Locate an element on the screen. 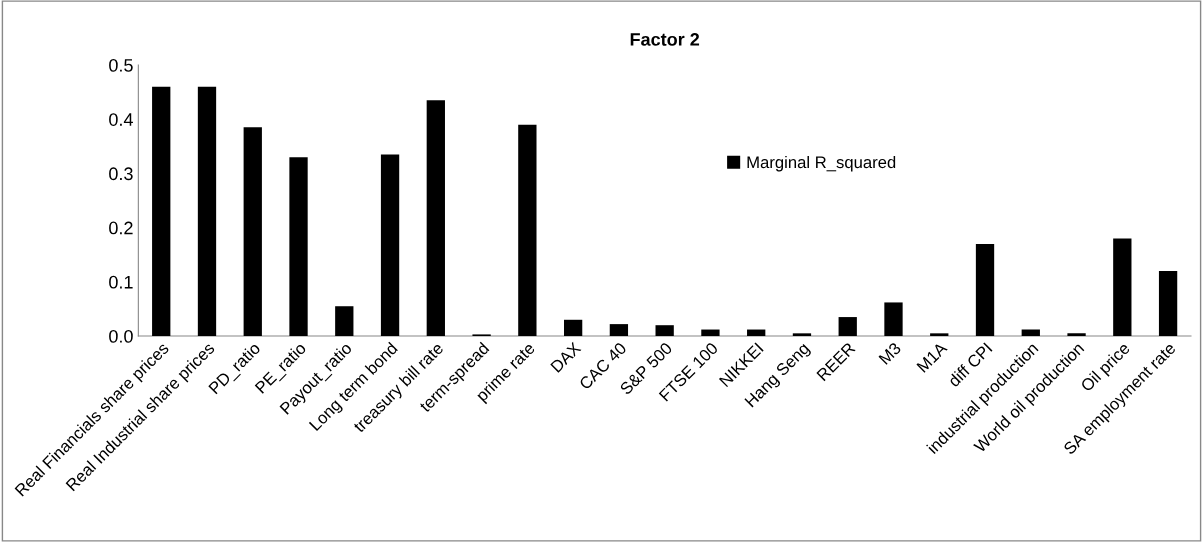 The height and width of the screenshot is (542, 1203). x-tick-label: M3 is located at coordinates (890, 353).